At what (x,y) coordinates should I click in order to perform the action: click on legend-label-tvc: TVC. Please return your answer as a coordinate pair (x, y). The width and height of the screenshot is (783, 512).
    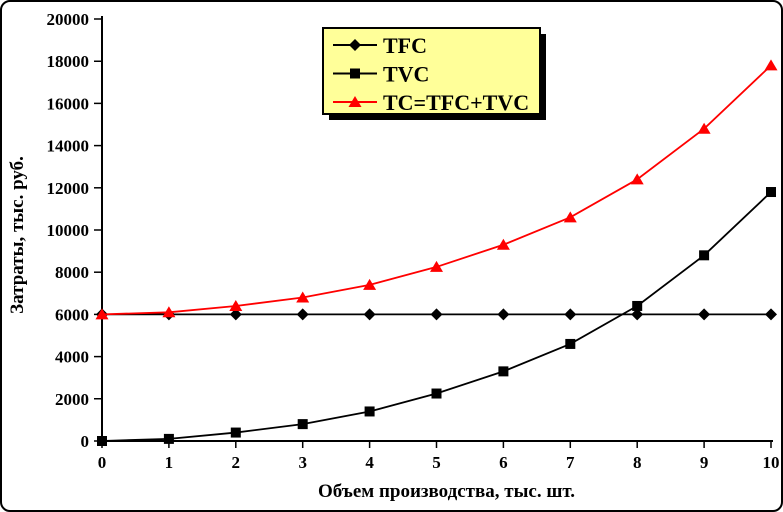
    Looking at the image, I should click on (406, 74).